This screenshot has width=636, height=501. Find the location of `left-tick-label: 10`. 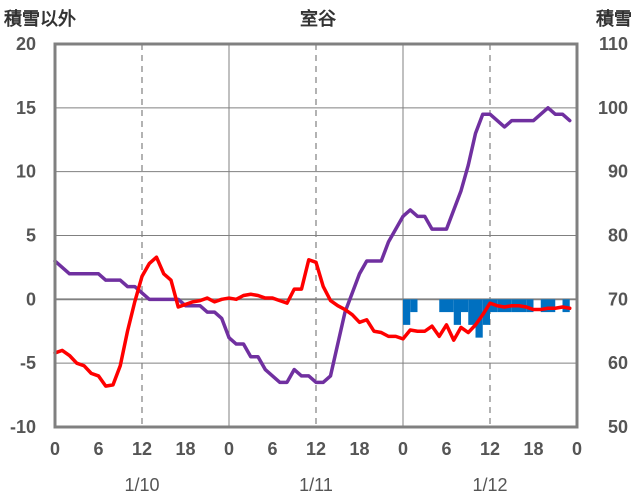

left-tick-label: 10 is located at coordinates (26, 172).